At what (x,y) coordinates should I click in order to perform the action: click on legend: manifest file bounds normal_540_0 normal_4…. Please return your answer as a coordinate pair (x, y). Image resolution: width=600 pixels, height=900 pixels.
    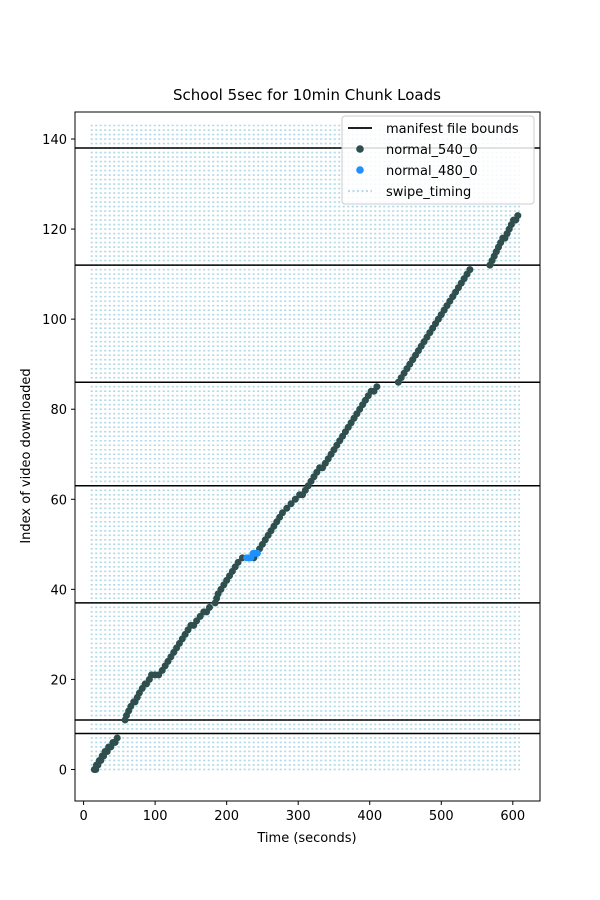
    Looking at the image, I should click on (438, 160).